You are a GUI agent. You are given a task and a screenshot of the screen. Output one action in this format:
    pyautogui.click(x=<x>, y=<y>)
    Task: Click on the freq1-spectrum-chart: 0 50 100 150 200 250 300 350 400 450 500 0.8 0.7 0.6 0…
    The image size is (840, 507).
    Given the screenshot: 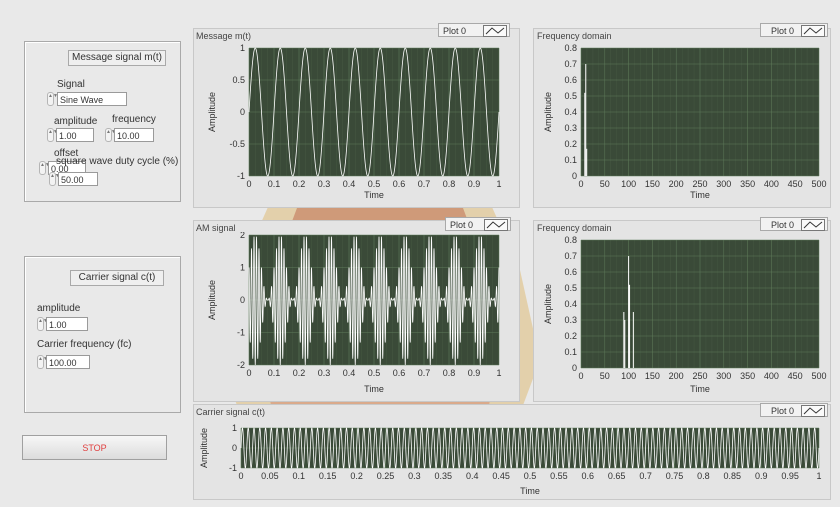 What is the action you would take?
    pyautogui.click(x=685, y=121)
    